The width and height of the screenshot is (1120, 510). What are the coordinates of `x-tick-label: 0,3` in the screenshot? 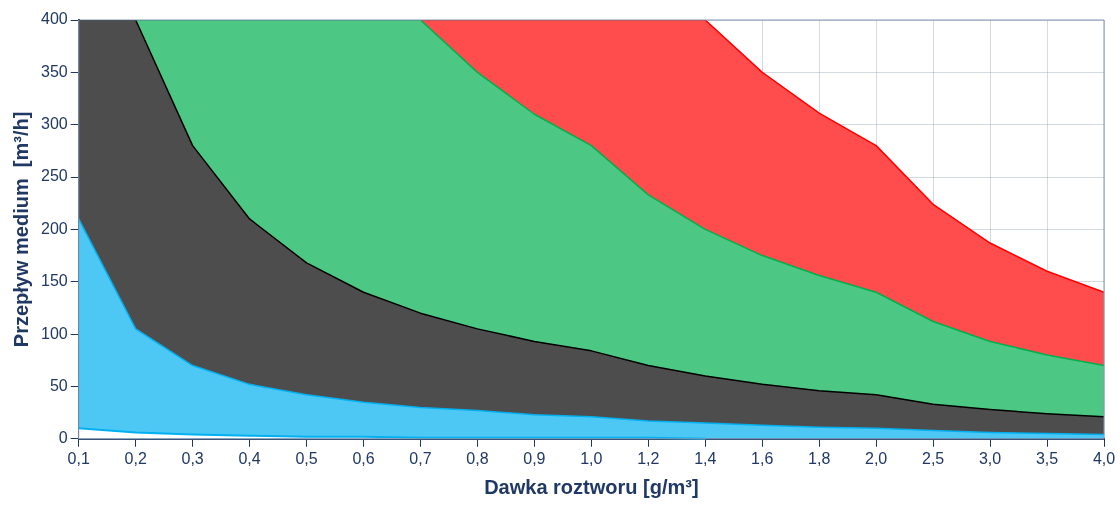 It's located at (192, 458).